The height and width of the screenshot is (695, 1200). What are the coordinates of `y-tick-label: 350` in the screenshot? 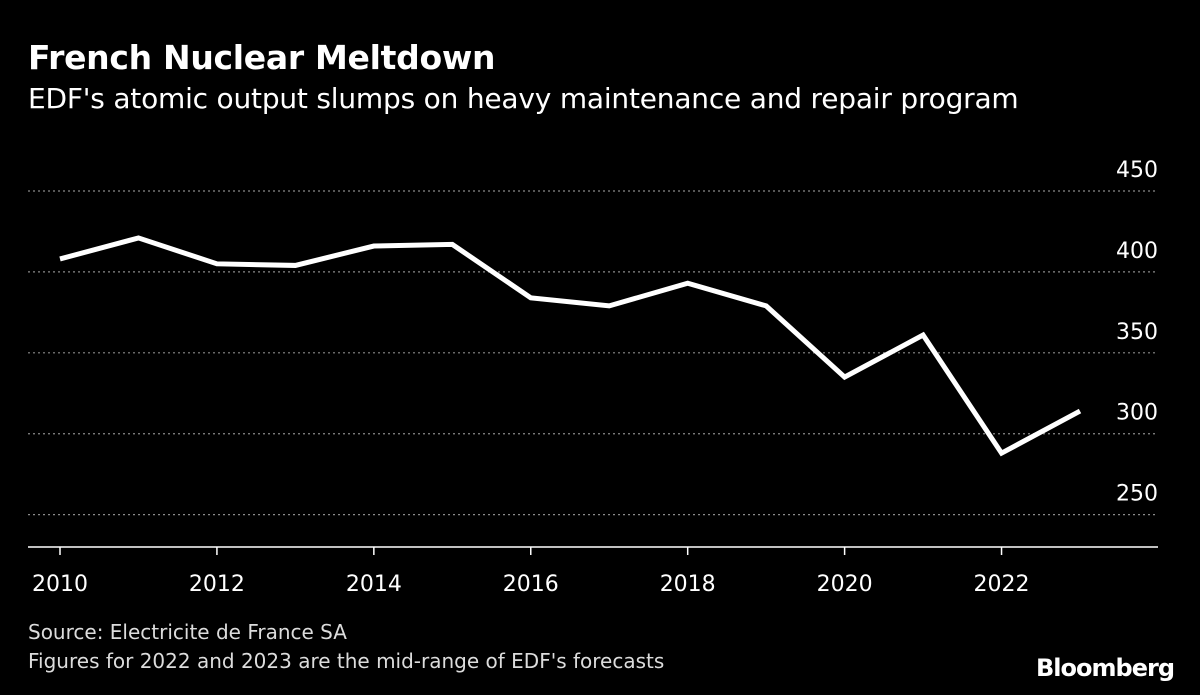 It's located at (1137, 332).